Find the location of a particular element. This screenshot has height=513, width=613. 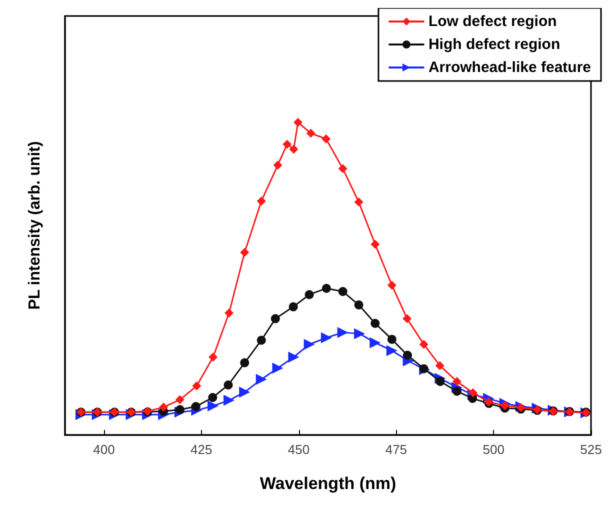

x-tick-label: 525 is located at coordinates (591, 449).